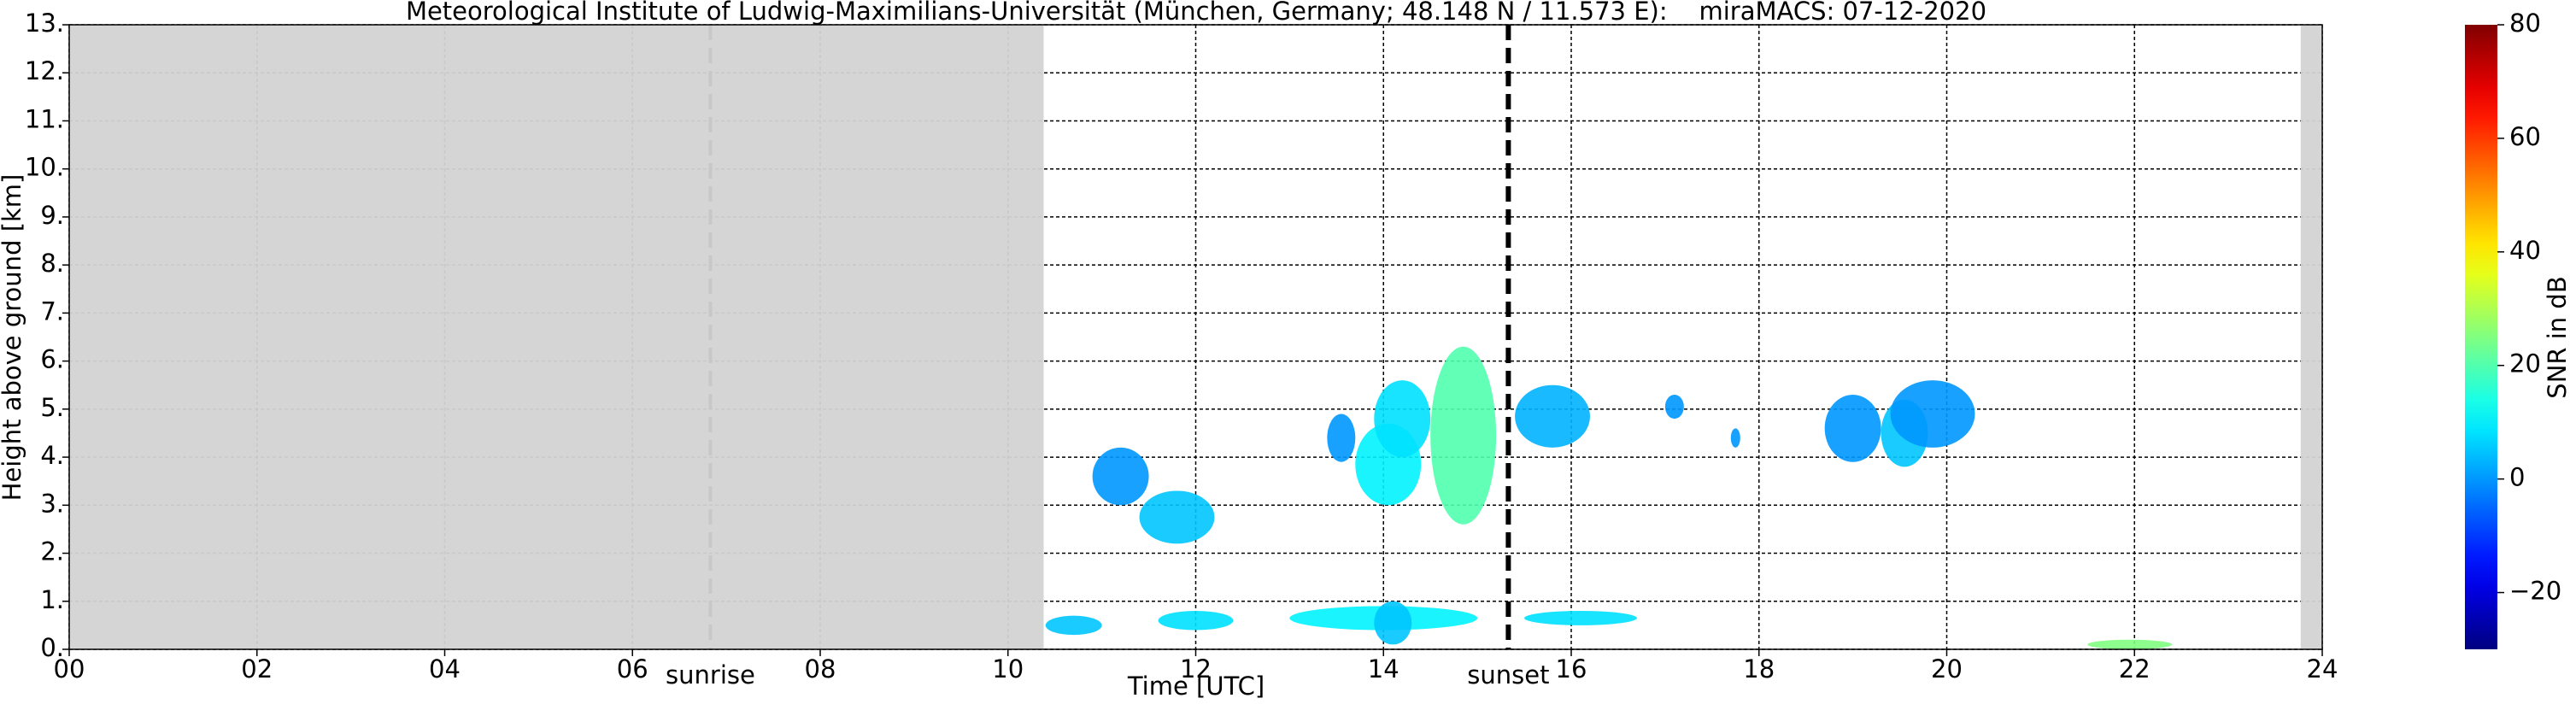  What do you see at coordinates (1196, 686) in the screenshot?
I see `x-axis-label: Time [UTC]` at bounding box center [1196, 686].